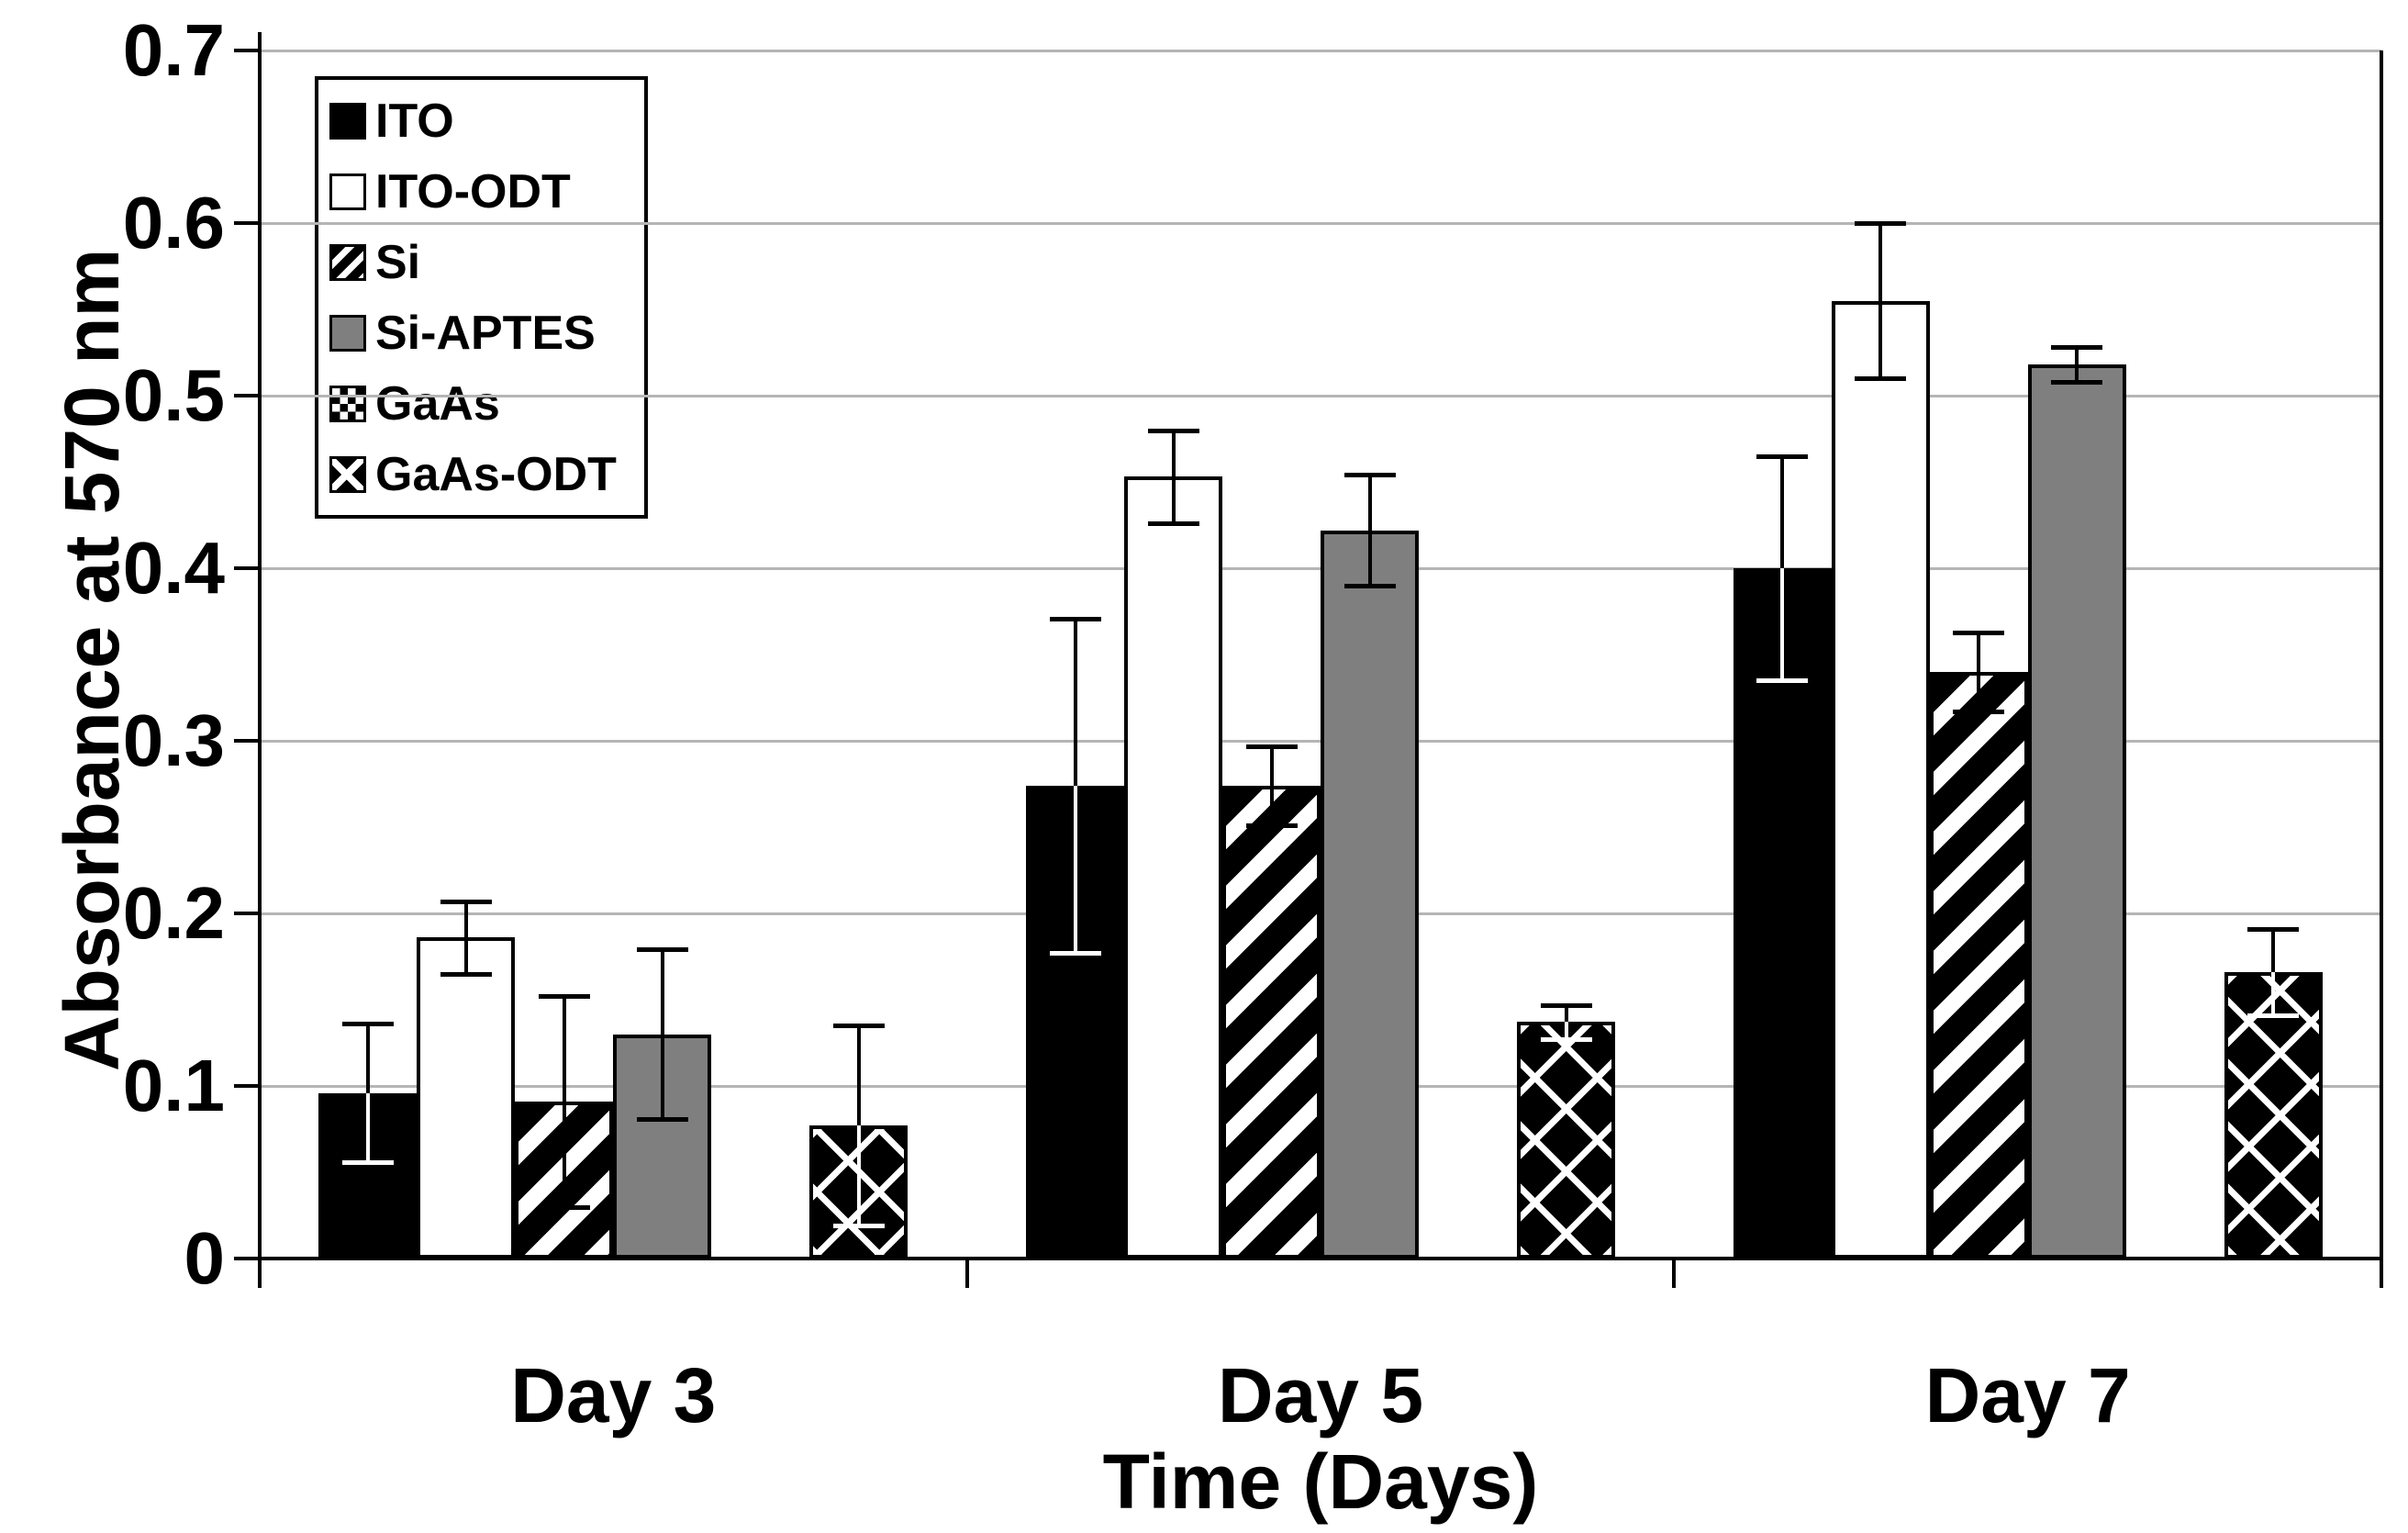 Image resolution: width=2408 pixels, height=1533 pixels. Describe the element at coordinates (415, 121) in the screenshot. I see `legend-label: ITO` at that location.